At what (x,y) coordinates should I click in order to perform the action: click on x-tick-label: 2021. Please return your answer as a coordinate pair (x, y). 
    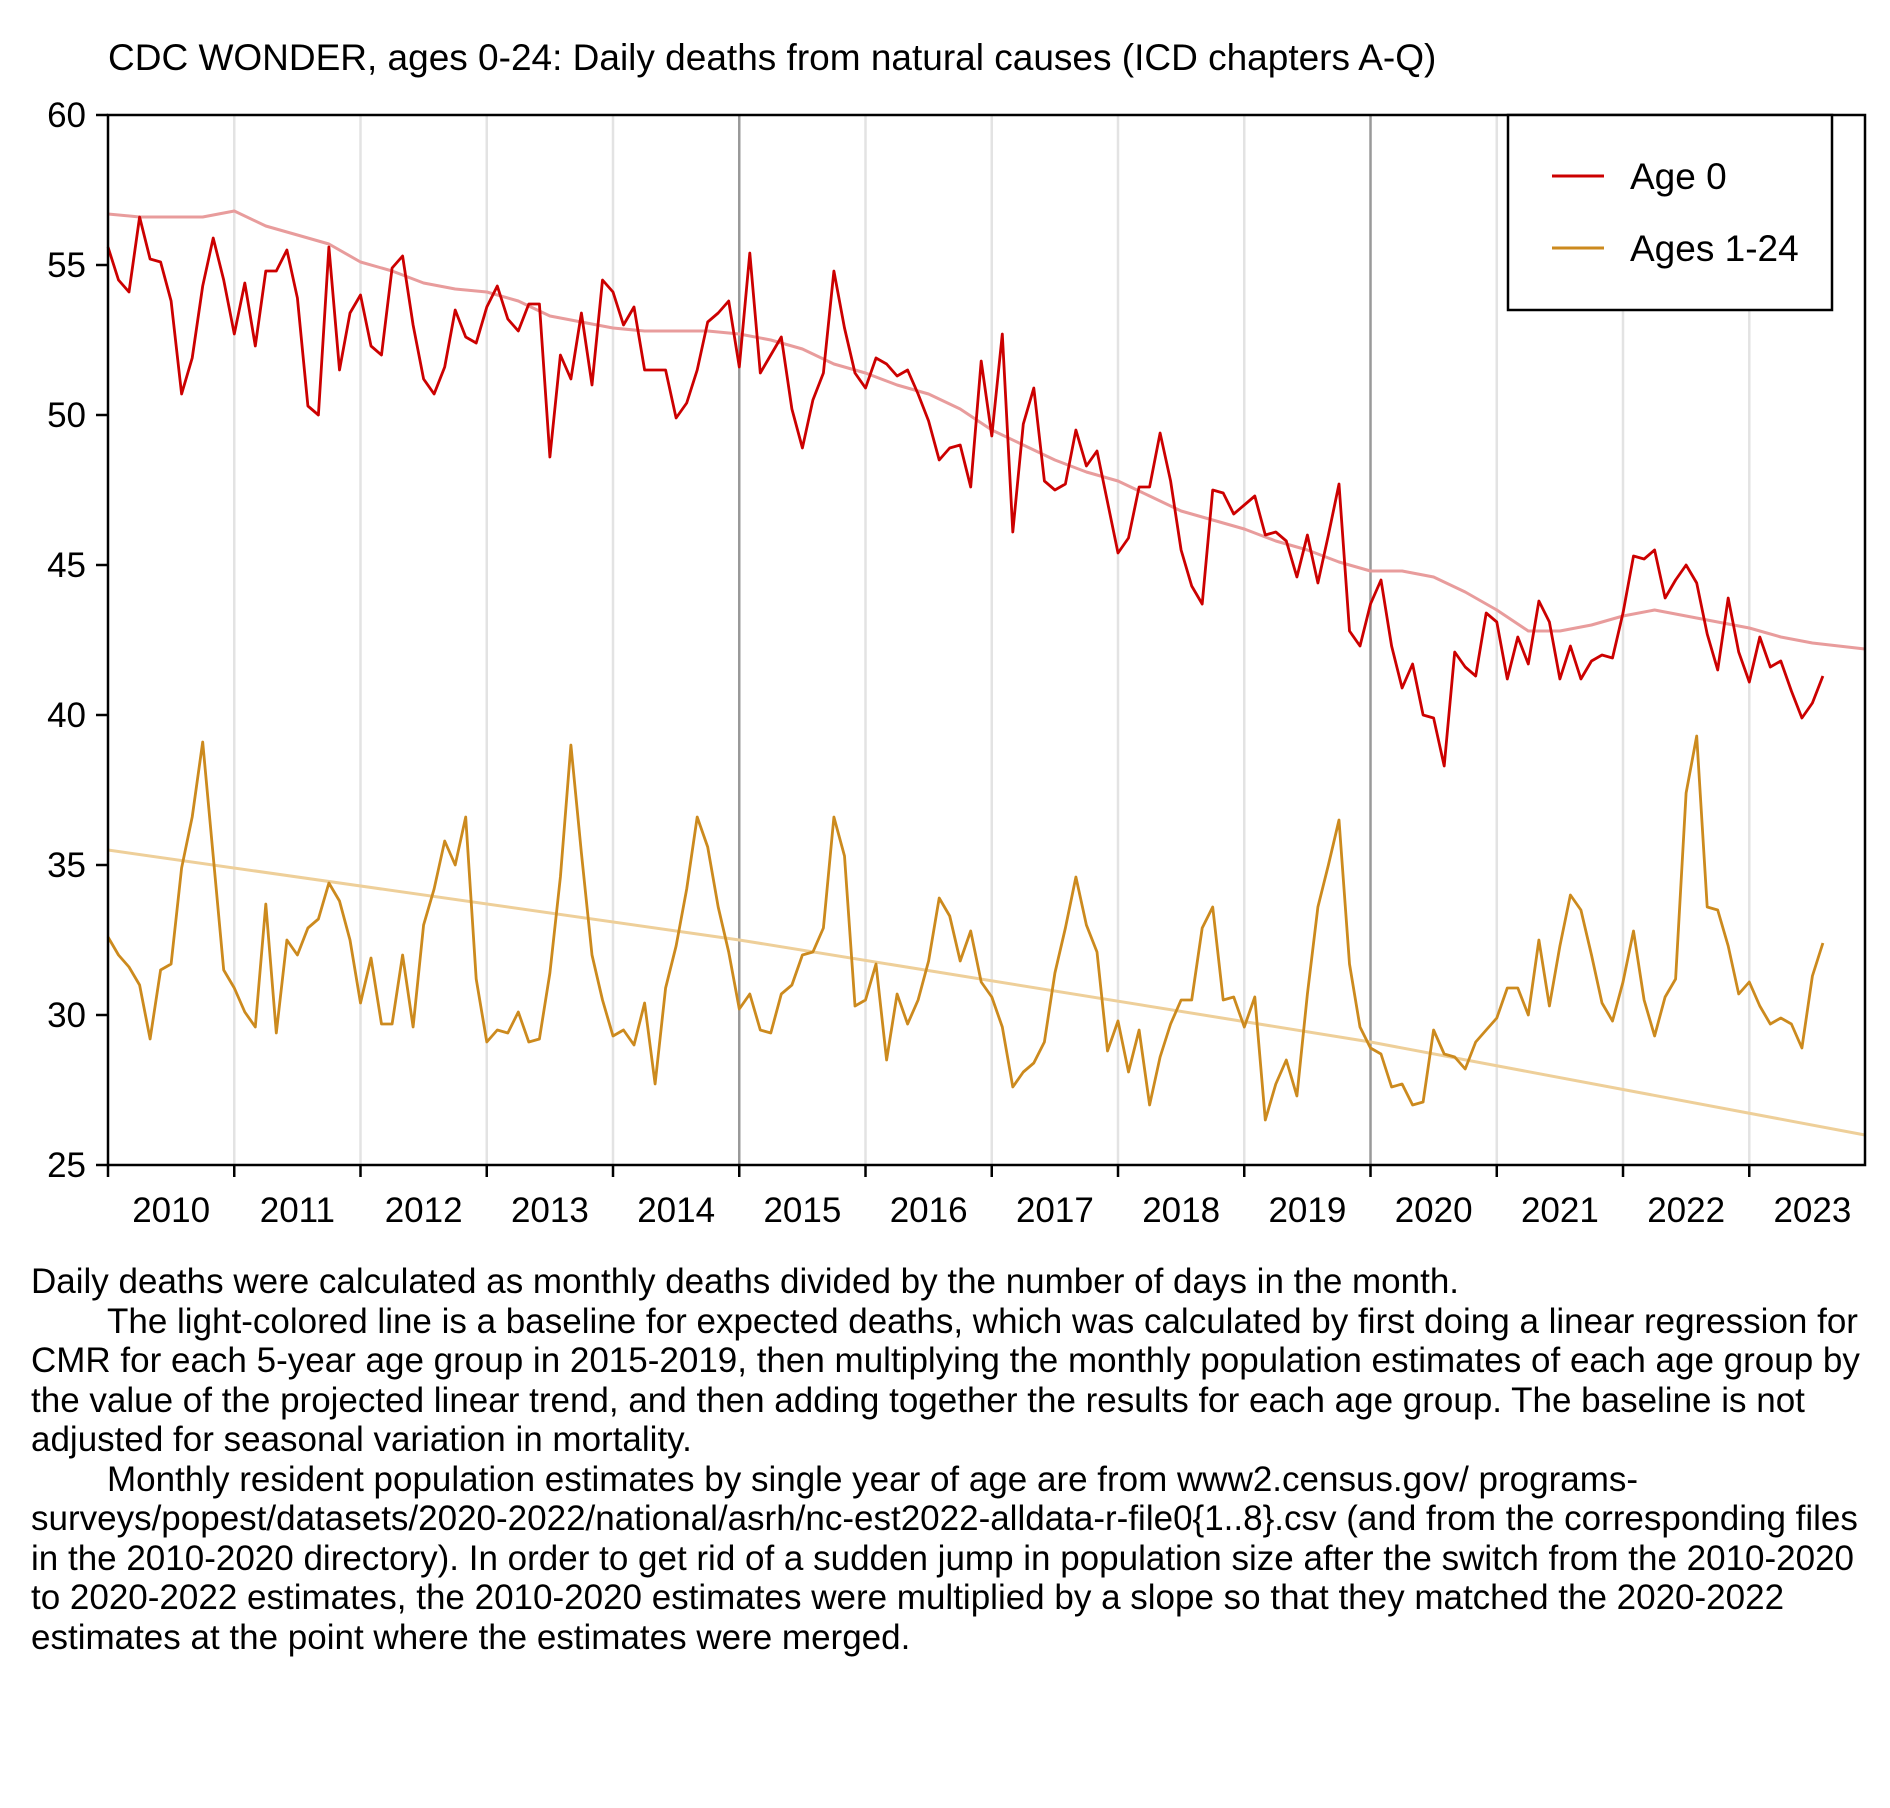
    Looking at the image, I should click on (1560, 1210).